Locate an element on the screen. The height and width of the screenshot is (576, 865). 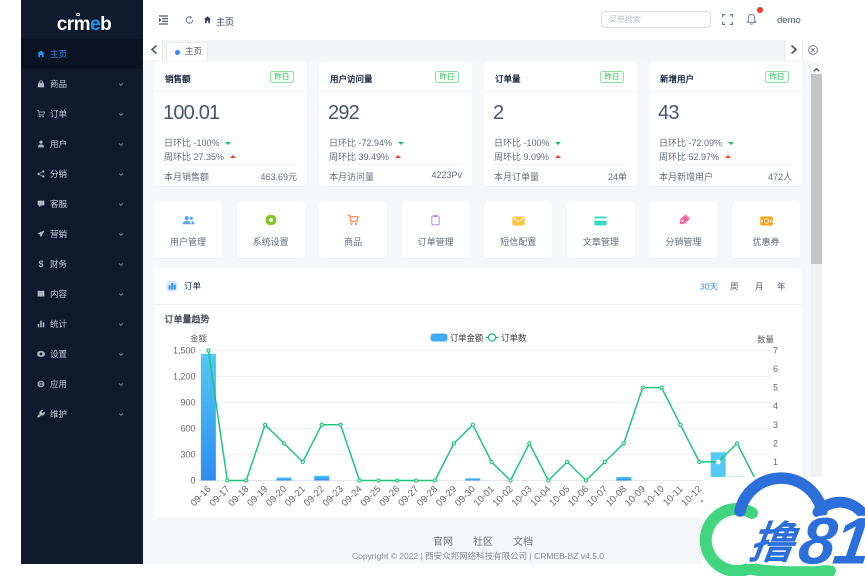
svg-text: 年 is located at coordinates (781, 287).